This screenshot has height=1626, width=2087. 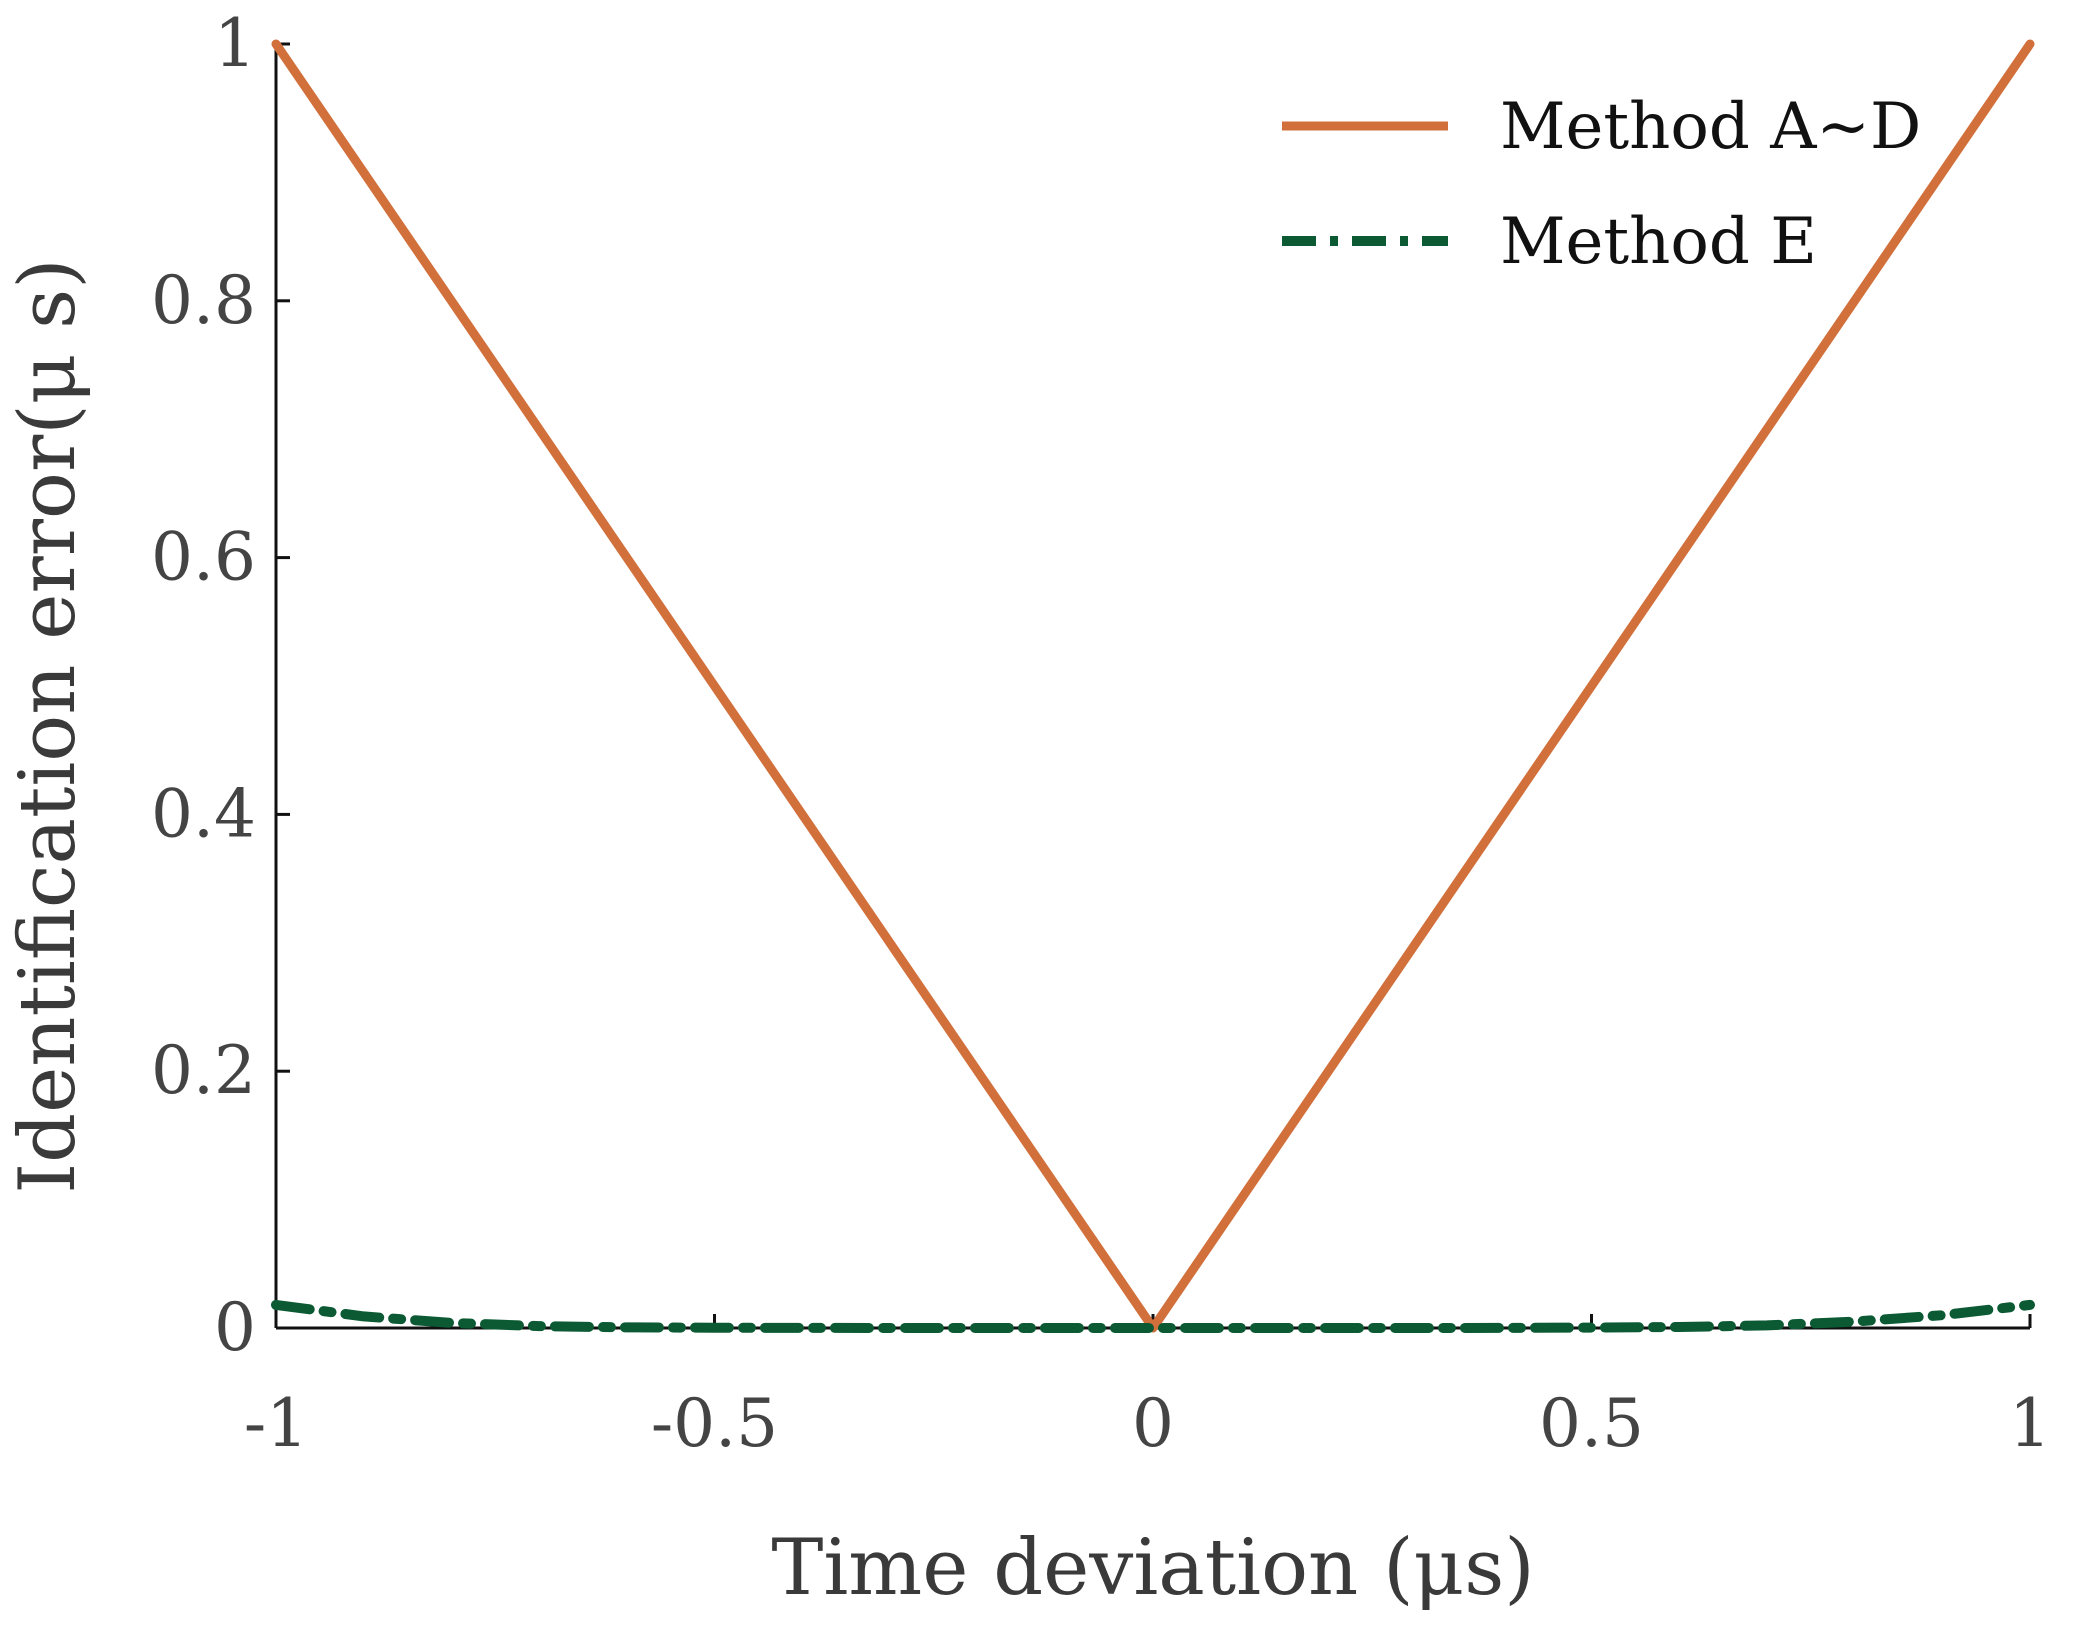 What do you see at coordinates (1152, 1568) in the screenshot?
I see `x-axis-title: Time deviation (μs)` at bounding box center [1152, 1568].